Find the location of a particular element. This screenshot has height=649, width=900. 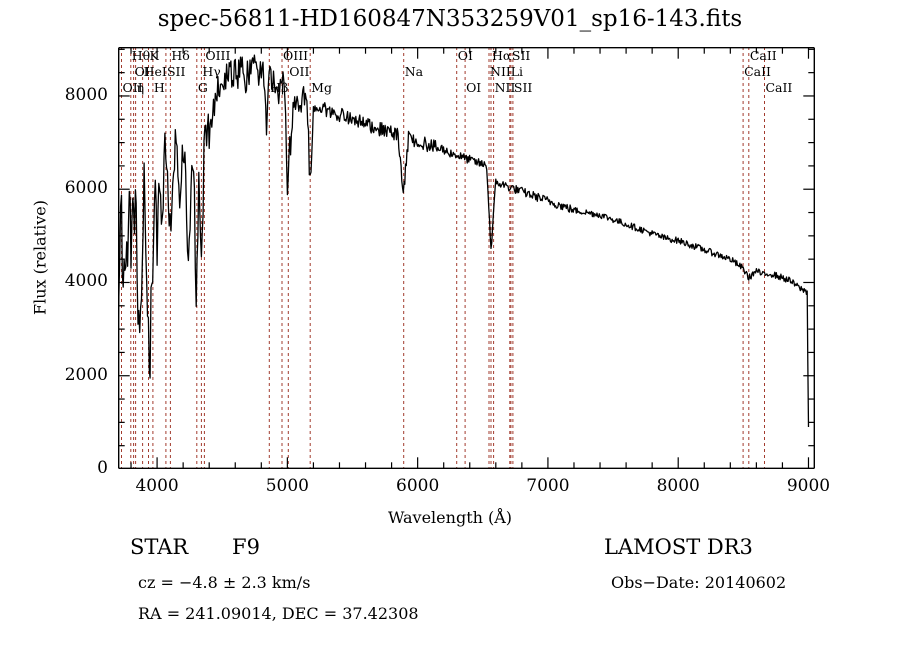

x-tick-label: 4000 is located at coordinates (157, 486).